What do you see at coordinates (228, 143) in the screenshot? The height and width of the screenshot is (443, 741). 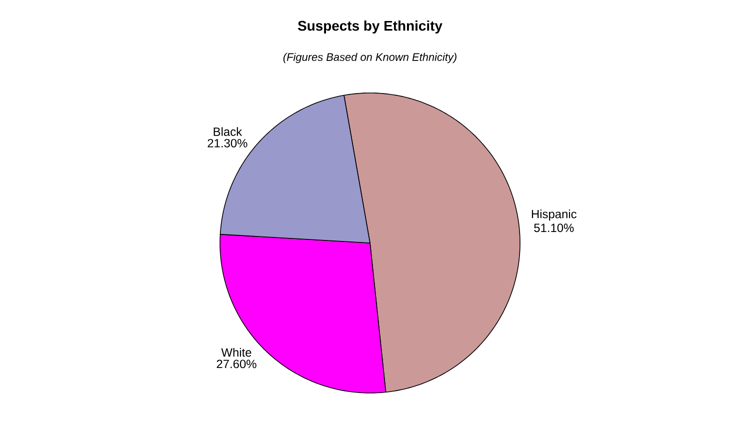 I see `data-label: 21.30%` at bounding box center [228, 143].